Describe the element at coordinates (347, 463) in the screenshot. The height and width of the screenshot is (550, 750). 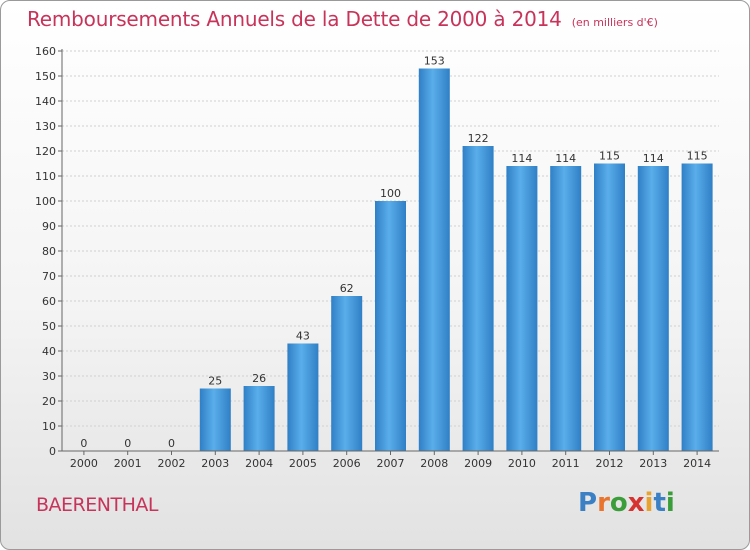
I see `x-tick-label: 2006` at that location.